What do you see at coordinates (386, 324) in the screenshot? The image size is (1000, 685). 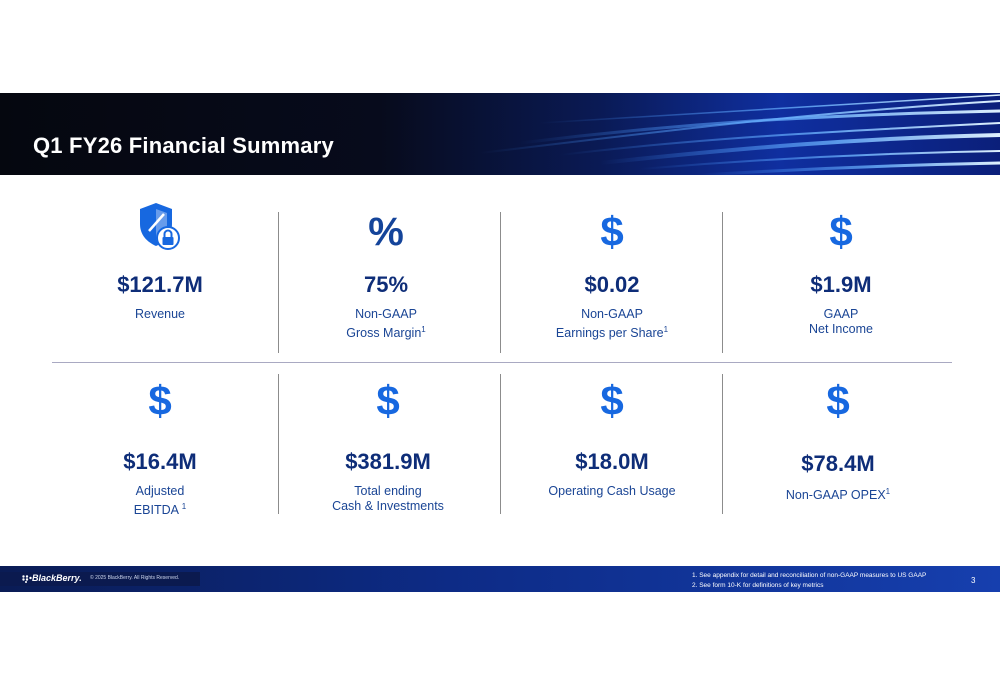 I see `metric-label: Non-GAAP Gross Margin1` at bounding box center [386, 324].